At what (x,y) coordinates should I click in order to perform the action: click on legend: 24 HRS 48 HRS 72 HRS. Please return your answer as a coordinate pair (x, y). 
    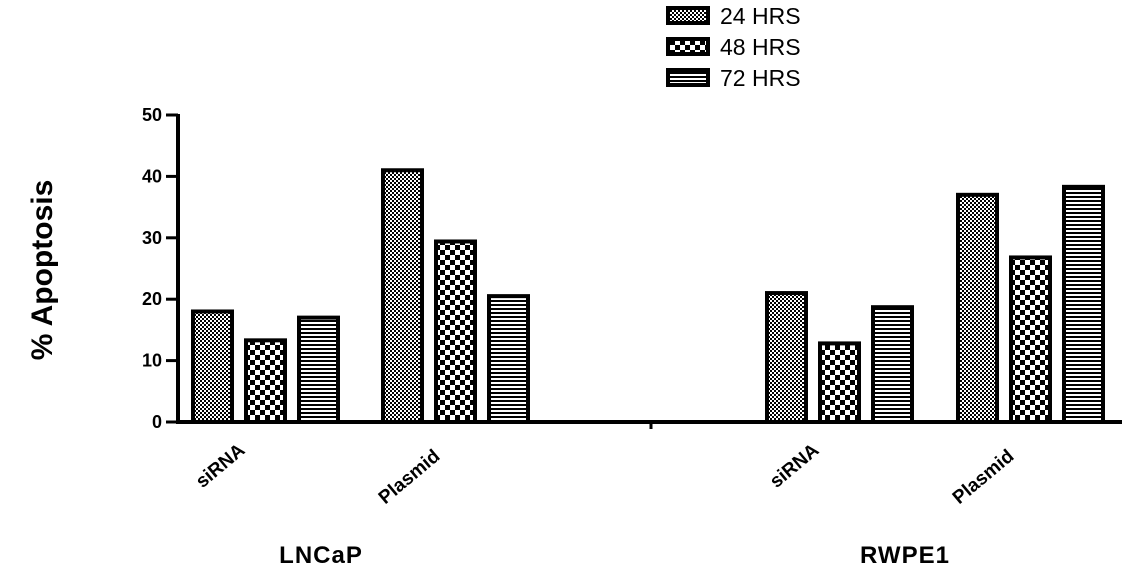
    Looking at the image, I should click on (733, 47).